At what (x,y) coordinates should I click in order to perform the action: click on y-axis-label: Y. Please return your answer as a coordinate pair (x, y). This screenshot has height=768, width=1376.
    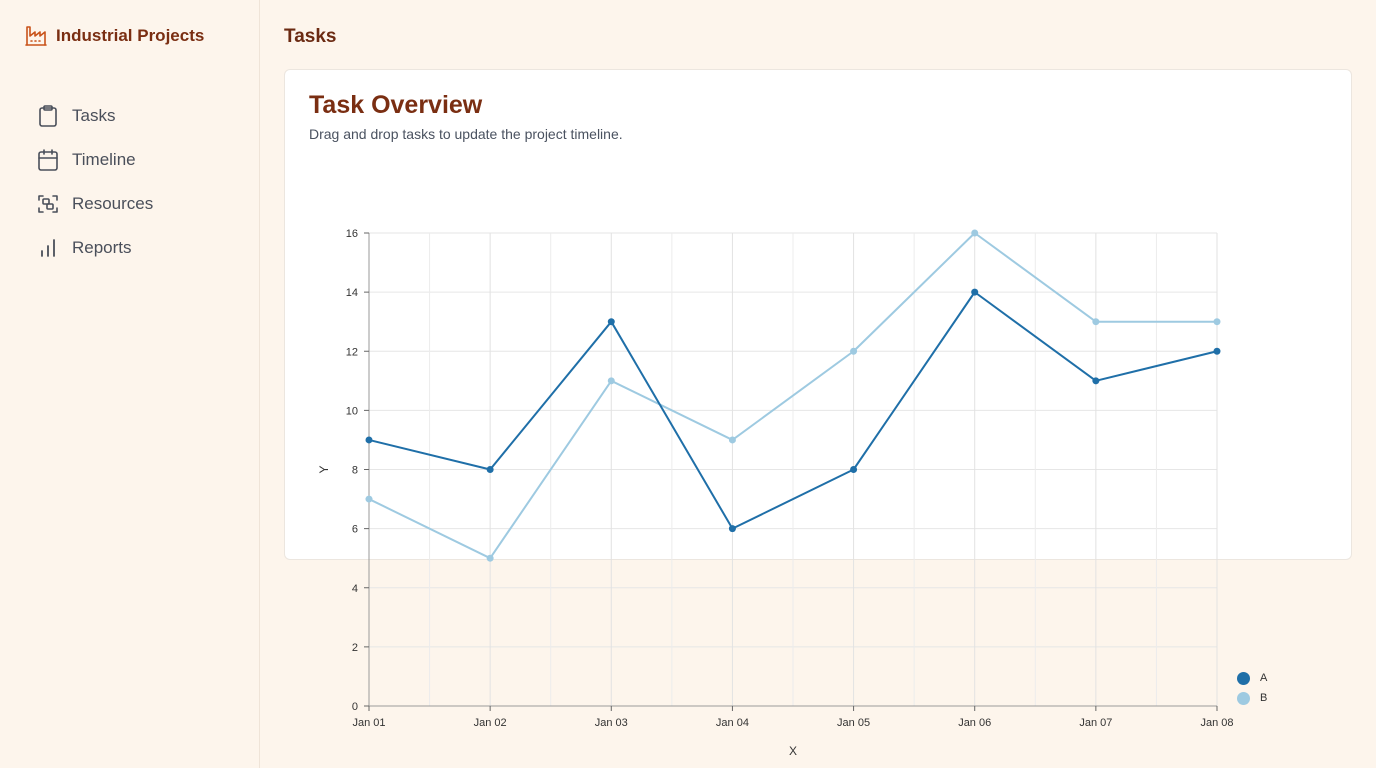
    Looking at the image, I should click on (324, 469).